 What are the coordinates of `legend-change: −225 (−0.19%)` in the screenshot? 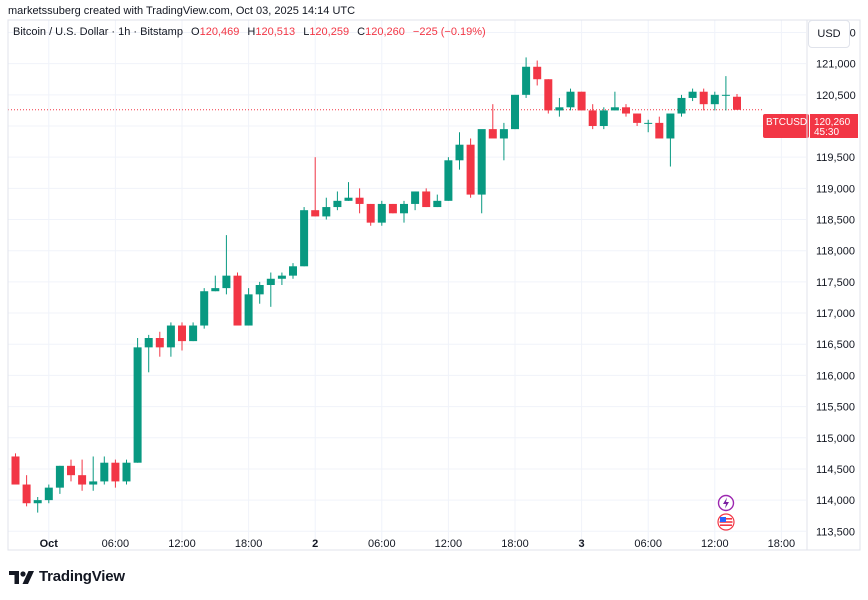 It's located at (449, 32).